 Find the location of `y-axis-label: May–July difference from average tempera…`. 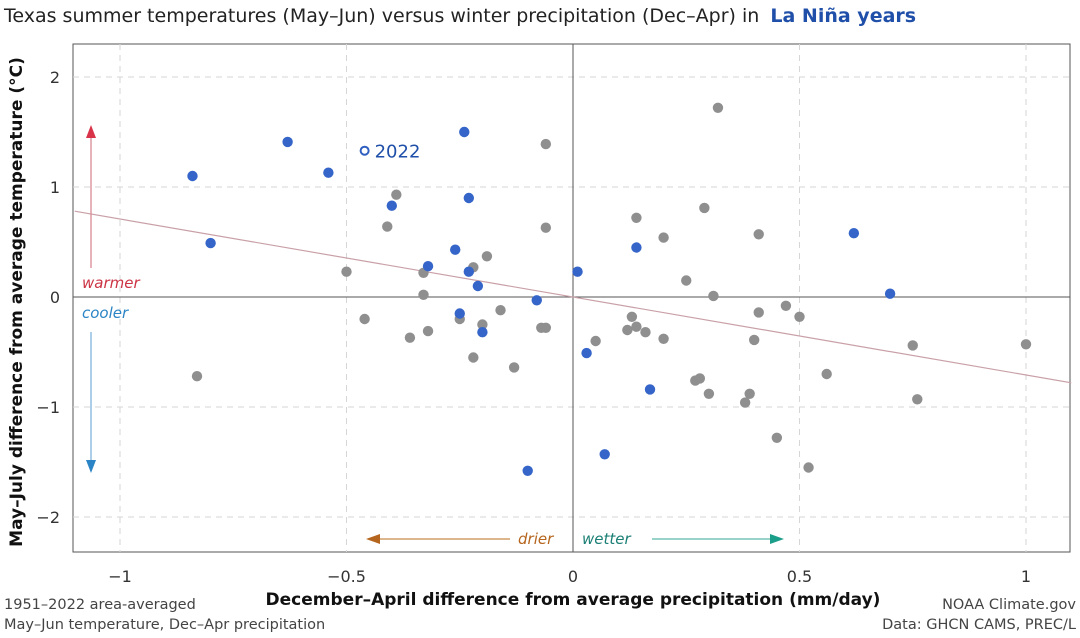

y-axis-label: May–July difference from average tempera… is located at coordinates (17, 302).